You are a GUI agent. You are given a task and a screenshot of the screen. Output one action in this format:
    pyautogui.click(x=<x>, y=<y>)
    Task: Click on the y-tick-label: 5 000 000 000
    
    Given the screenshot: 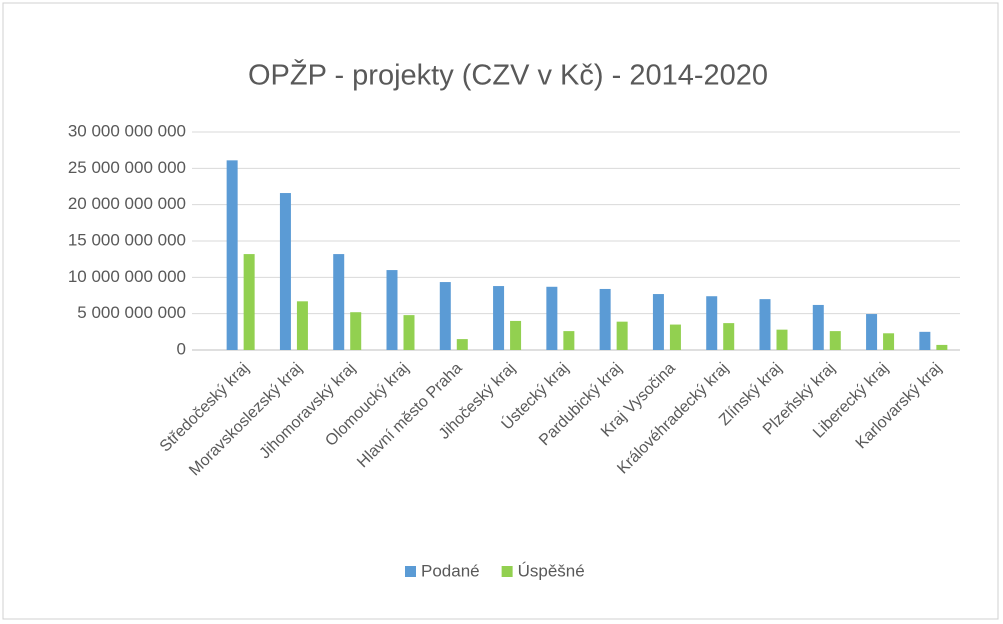 What is the action you would take?
    pyautogui.click(x=131, y=312)
    